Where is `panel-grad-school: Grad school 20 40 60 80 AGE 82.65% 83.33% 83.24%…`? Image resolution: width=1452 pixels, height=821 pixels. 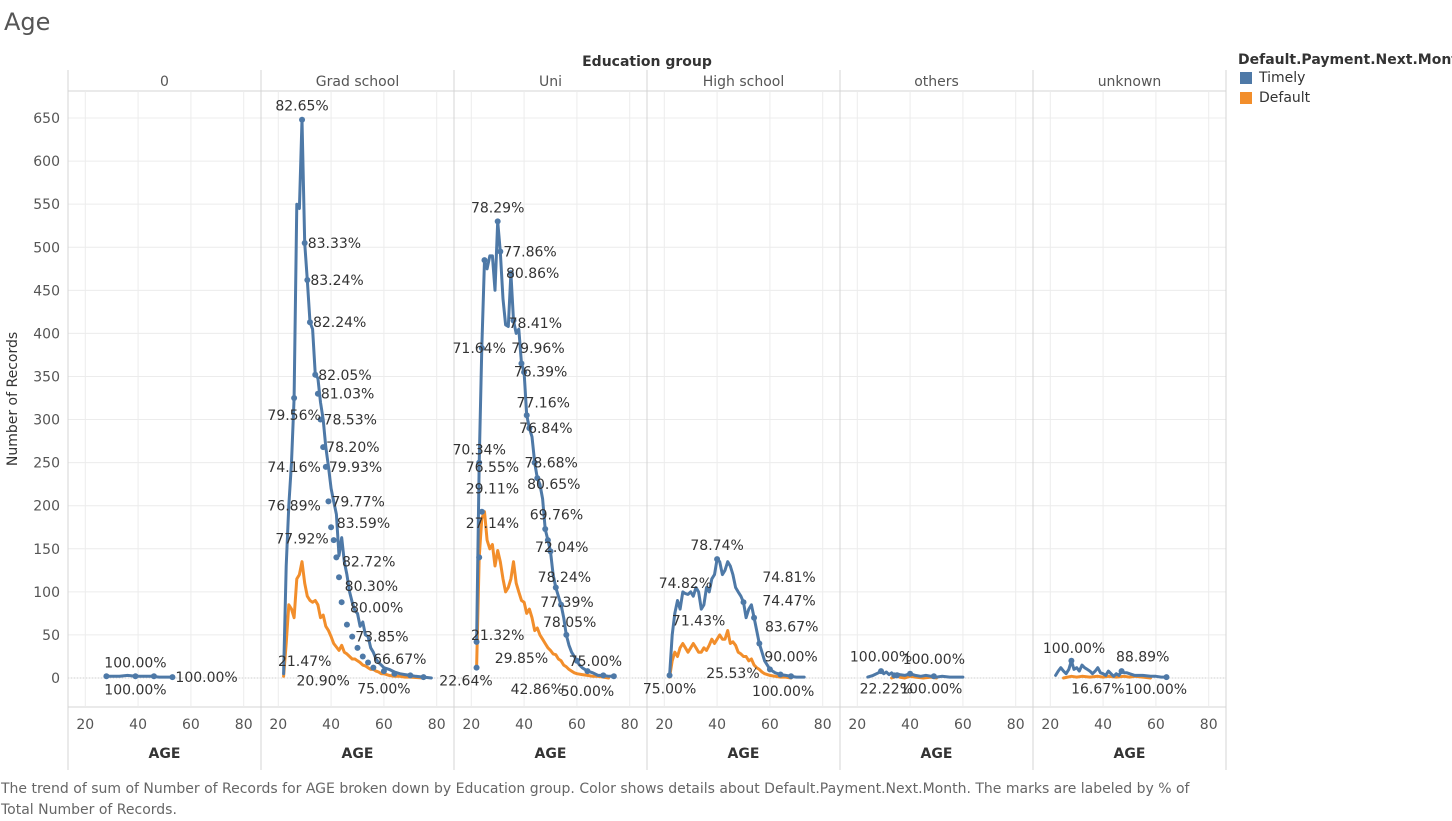 panel-grad-school: Grad school 20 40 60 80 AGE 82.65% 83.33% 83.24%… is located at coordinates (361, 420).